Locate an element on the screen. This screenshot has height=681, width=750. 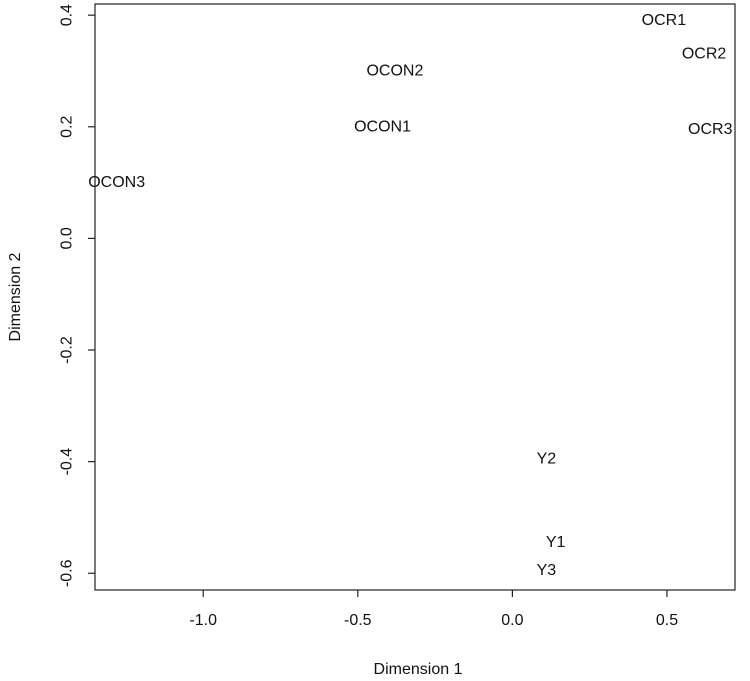
y-axis-title: Dimension 2 is located at coordinates (15, 296).